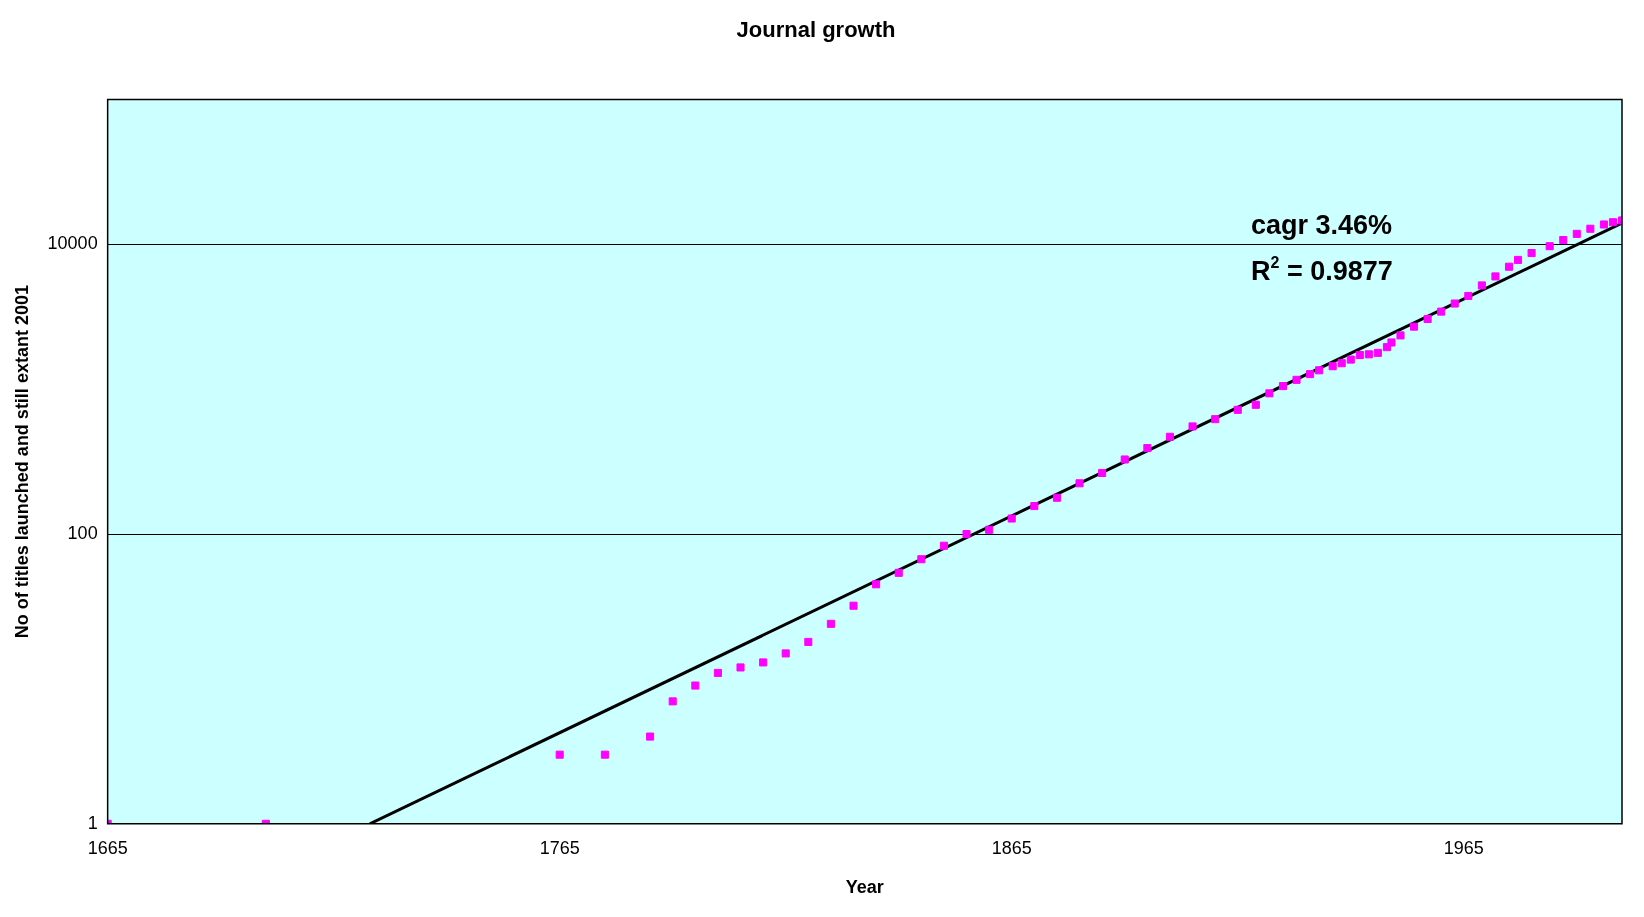  What do you see at coordinates (559, 847) in the screenshot?
I see `x-tick-label: 1765` at bounding box center [559, 847].